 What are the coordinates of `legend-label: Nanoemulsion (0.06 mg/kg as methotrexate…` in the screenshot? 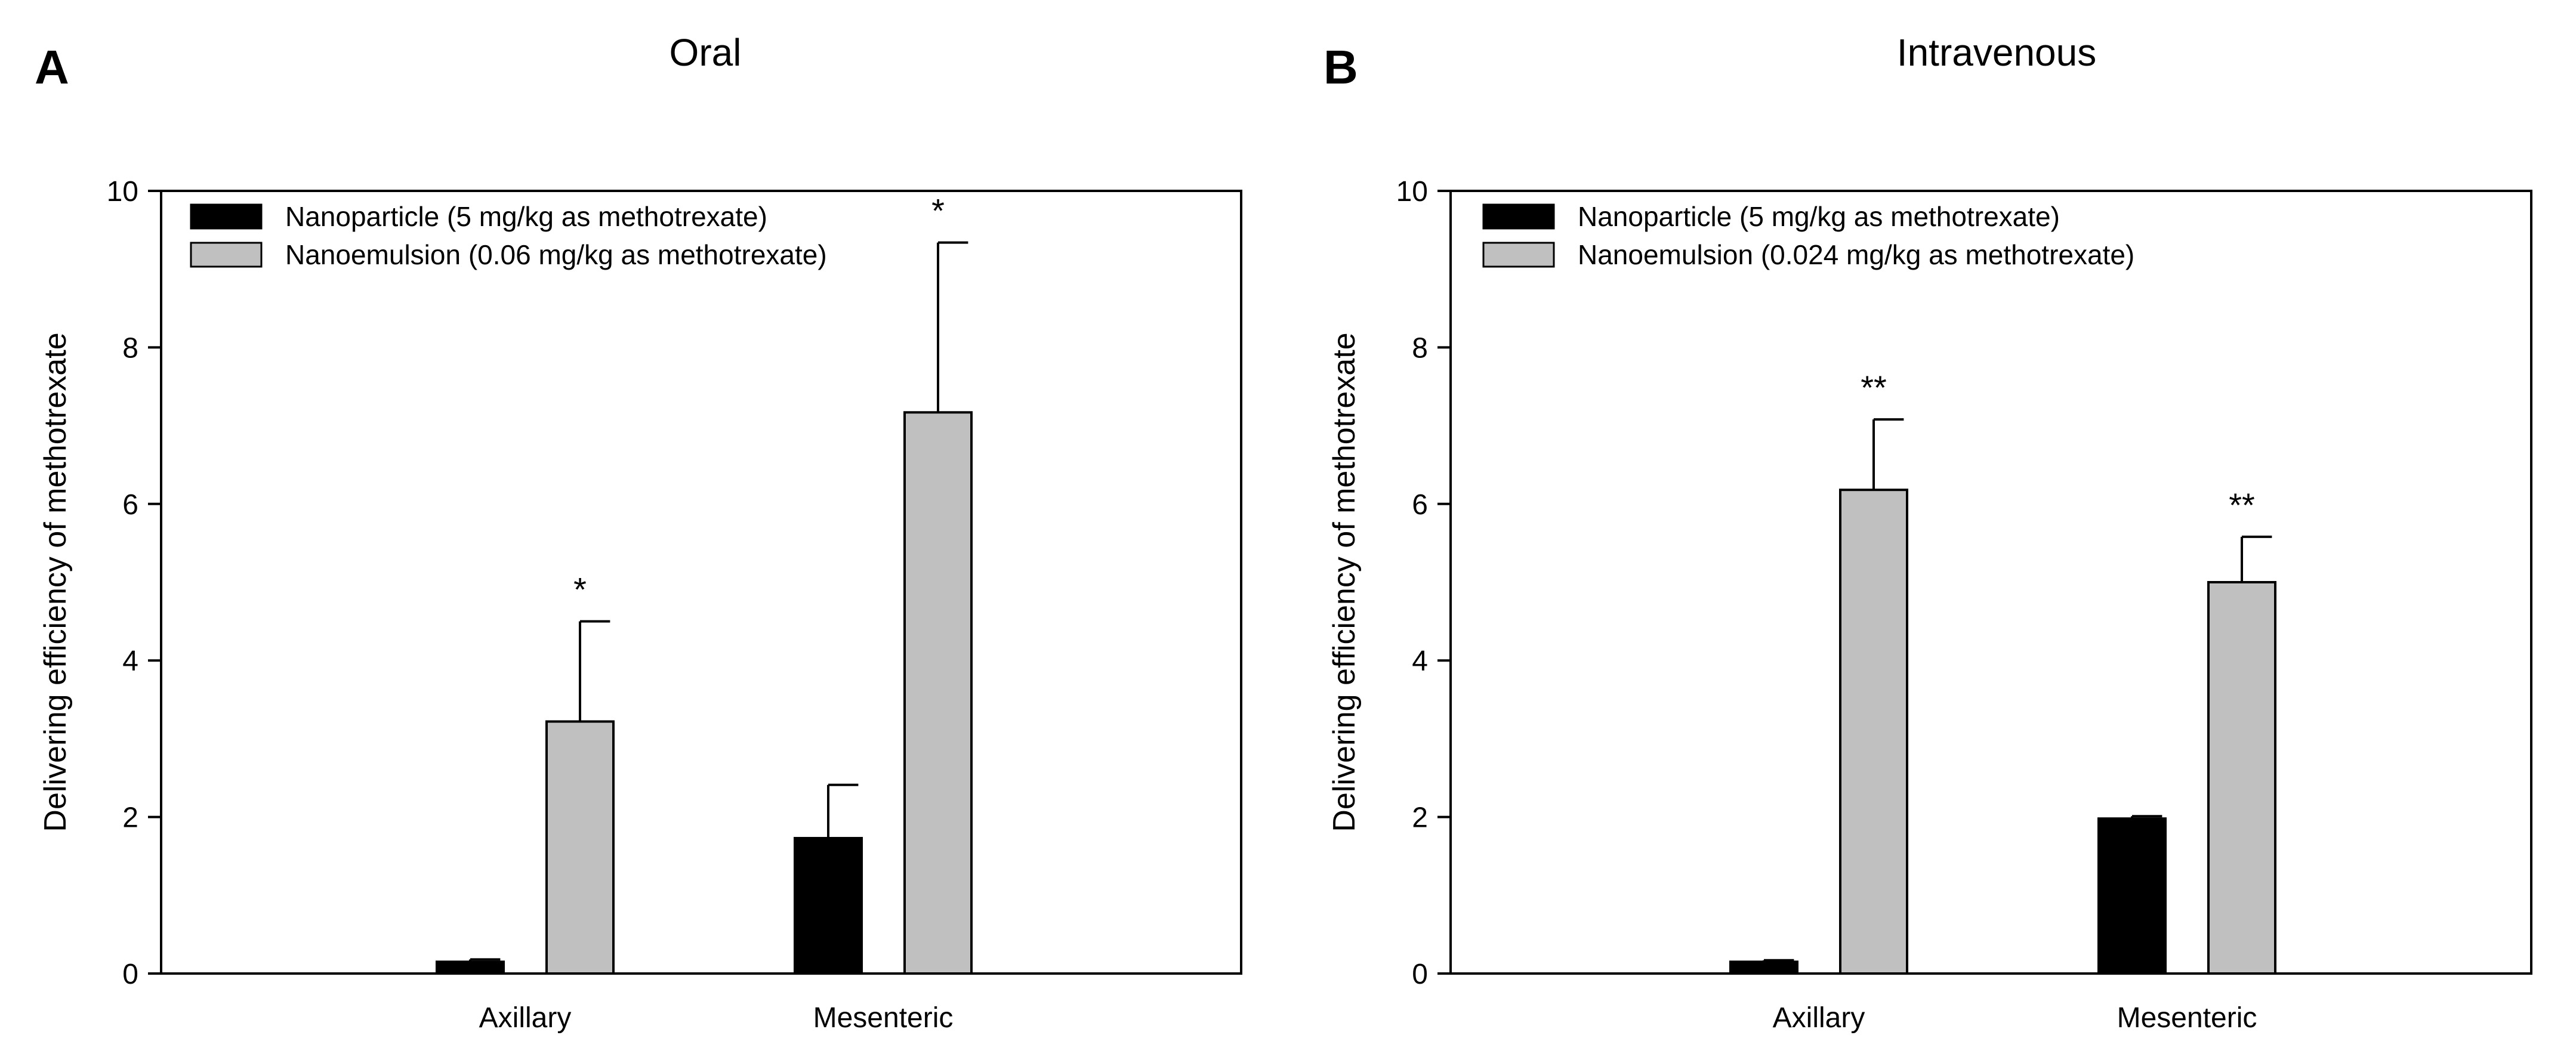 It's located at (556, 255).